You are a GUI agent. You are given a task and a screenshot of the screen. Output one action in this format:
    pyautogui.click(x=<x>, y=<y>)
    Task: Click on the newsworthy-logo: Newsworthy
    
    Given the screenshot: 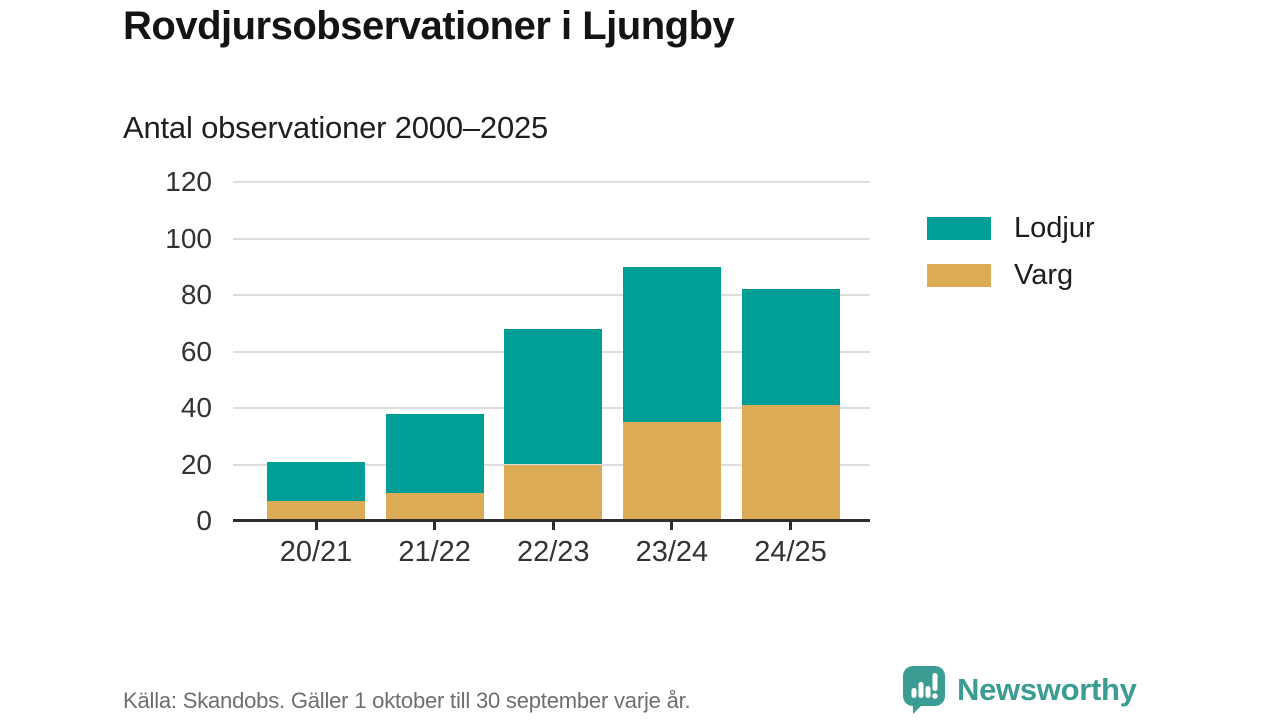 What is the action you would take?
    pyautogui.click(x=1020, y=690)
    